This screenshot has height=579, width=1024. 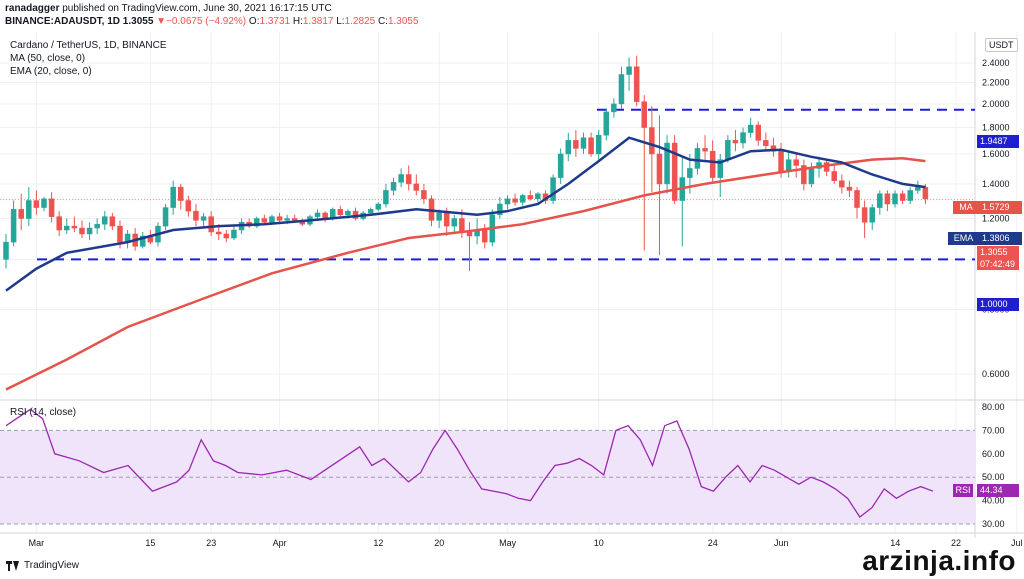 I want to click on x-tick-label: Apr, so click(x=280, y=543).